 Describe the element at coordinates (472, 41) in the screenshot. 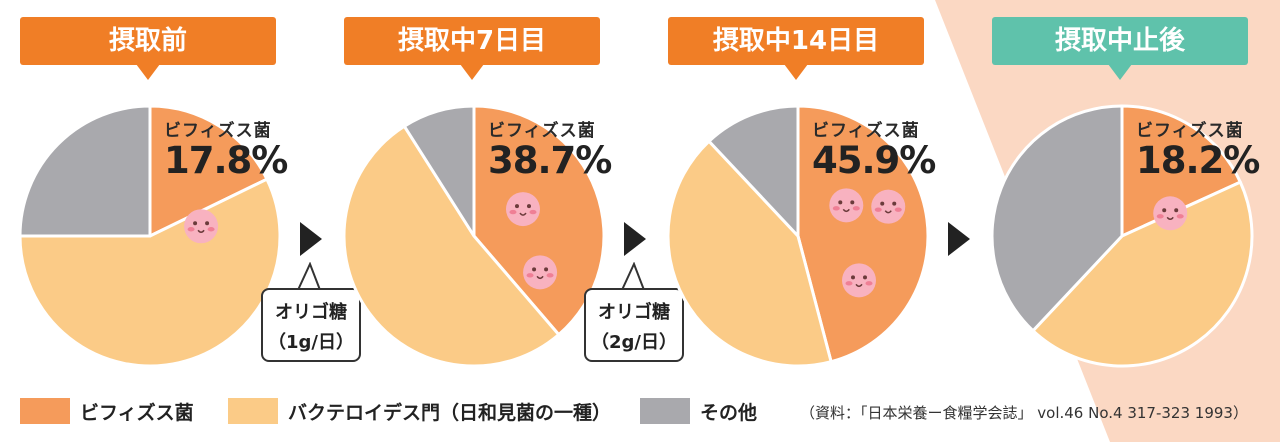

I see `panel-title: 摂取中7日目` at that location.